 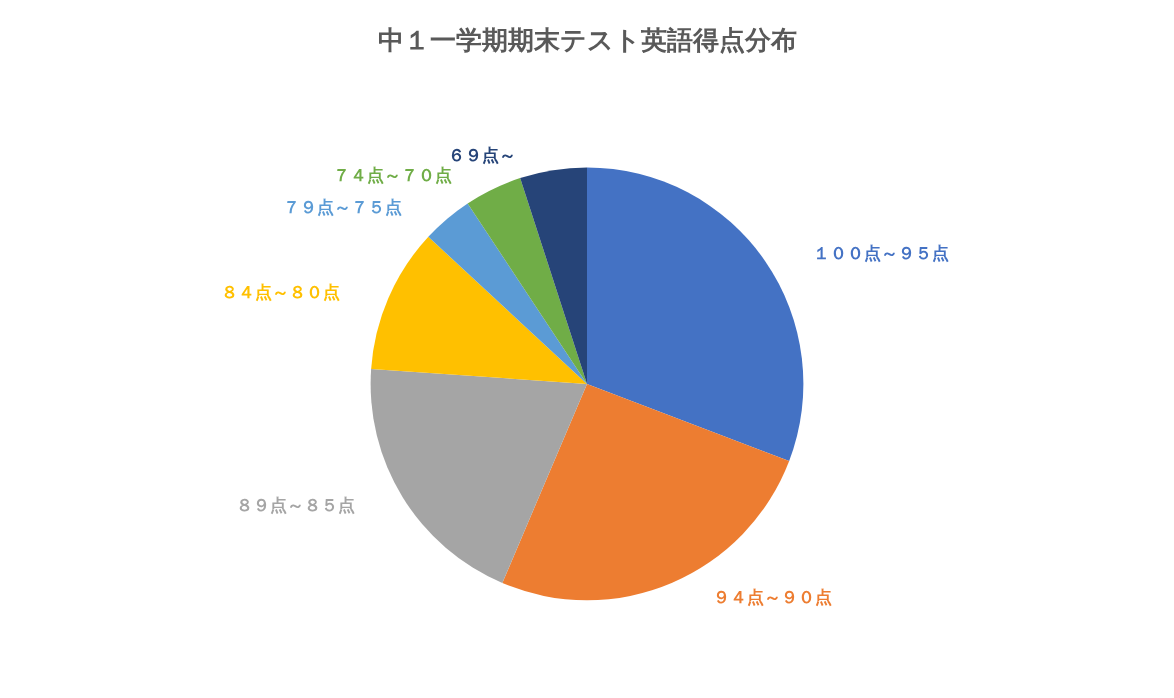 I want to click on slice-label: ７４点～７０点, so click(x=392, y=175).